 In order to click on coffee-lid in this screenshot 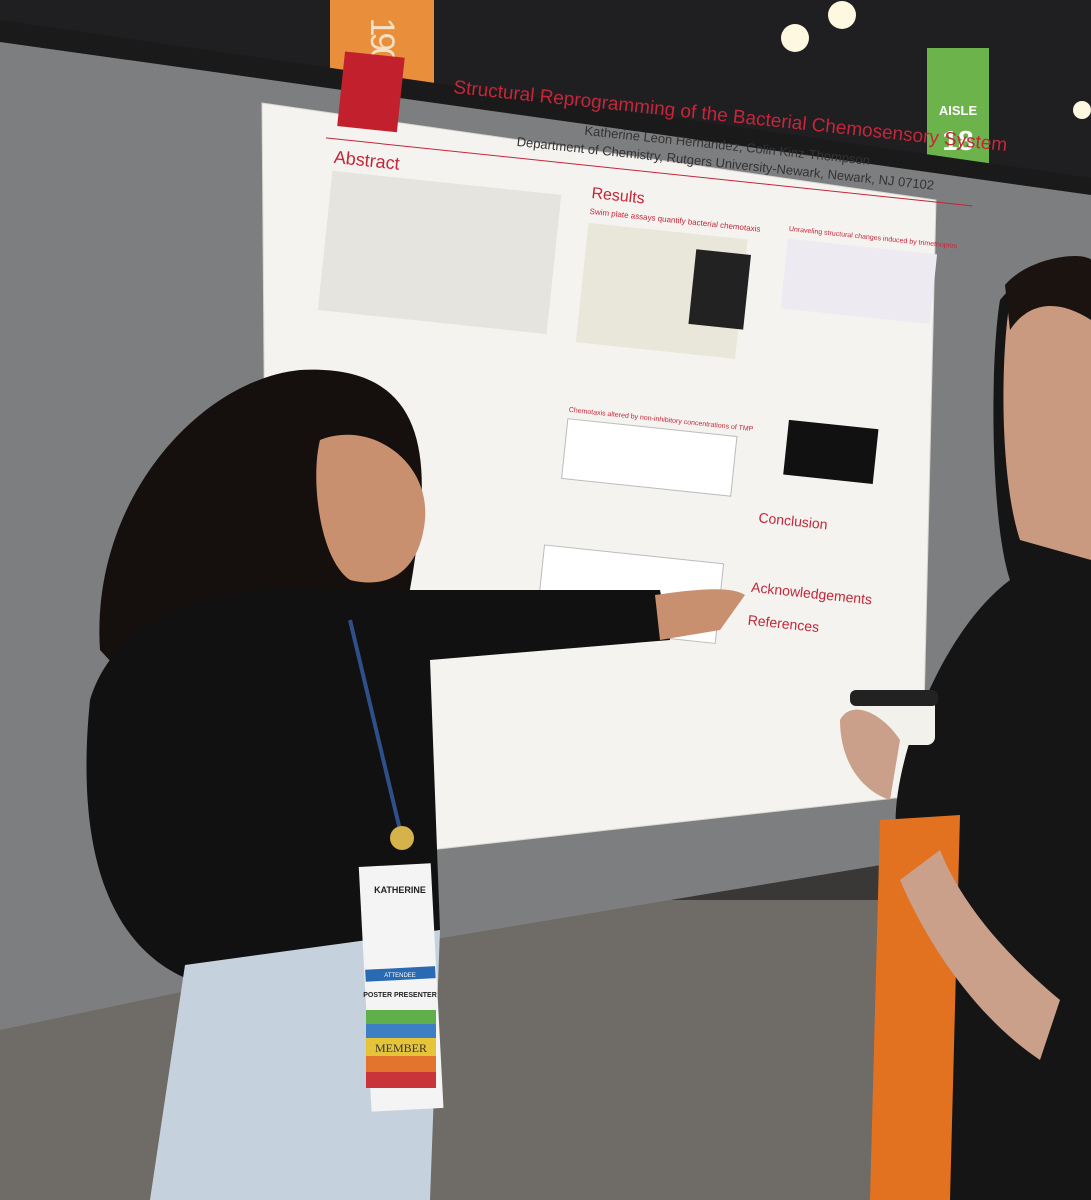, I will do `click(894, 698)`.